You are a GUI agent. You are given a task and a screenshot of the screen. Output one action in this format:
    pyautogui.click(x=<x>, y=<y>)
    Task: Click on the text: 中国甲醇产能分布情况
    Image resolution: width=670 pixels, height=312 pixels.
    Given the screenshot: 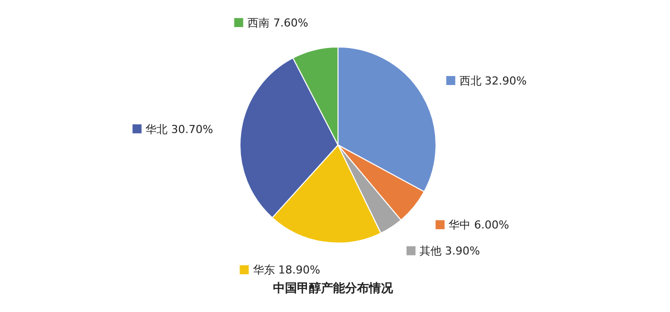 What is the action you would take?
    pyautogui.click(x=333, y=288)
    